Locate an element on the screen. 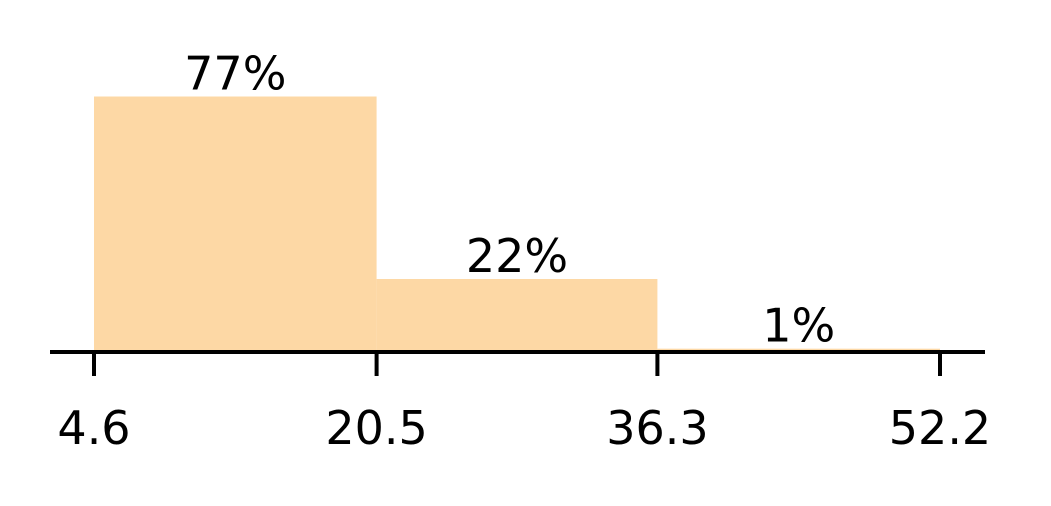  bar-data-label: 22% is located at coordinates (517, 256).